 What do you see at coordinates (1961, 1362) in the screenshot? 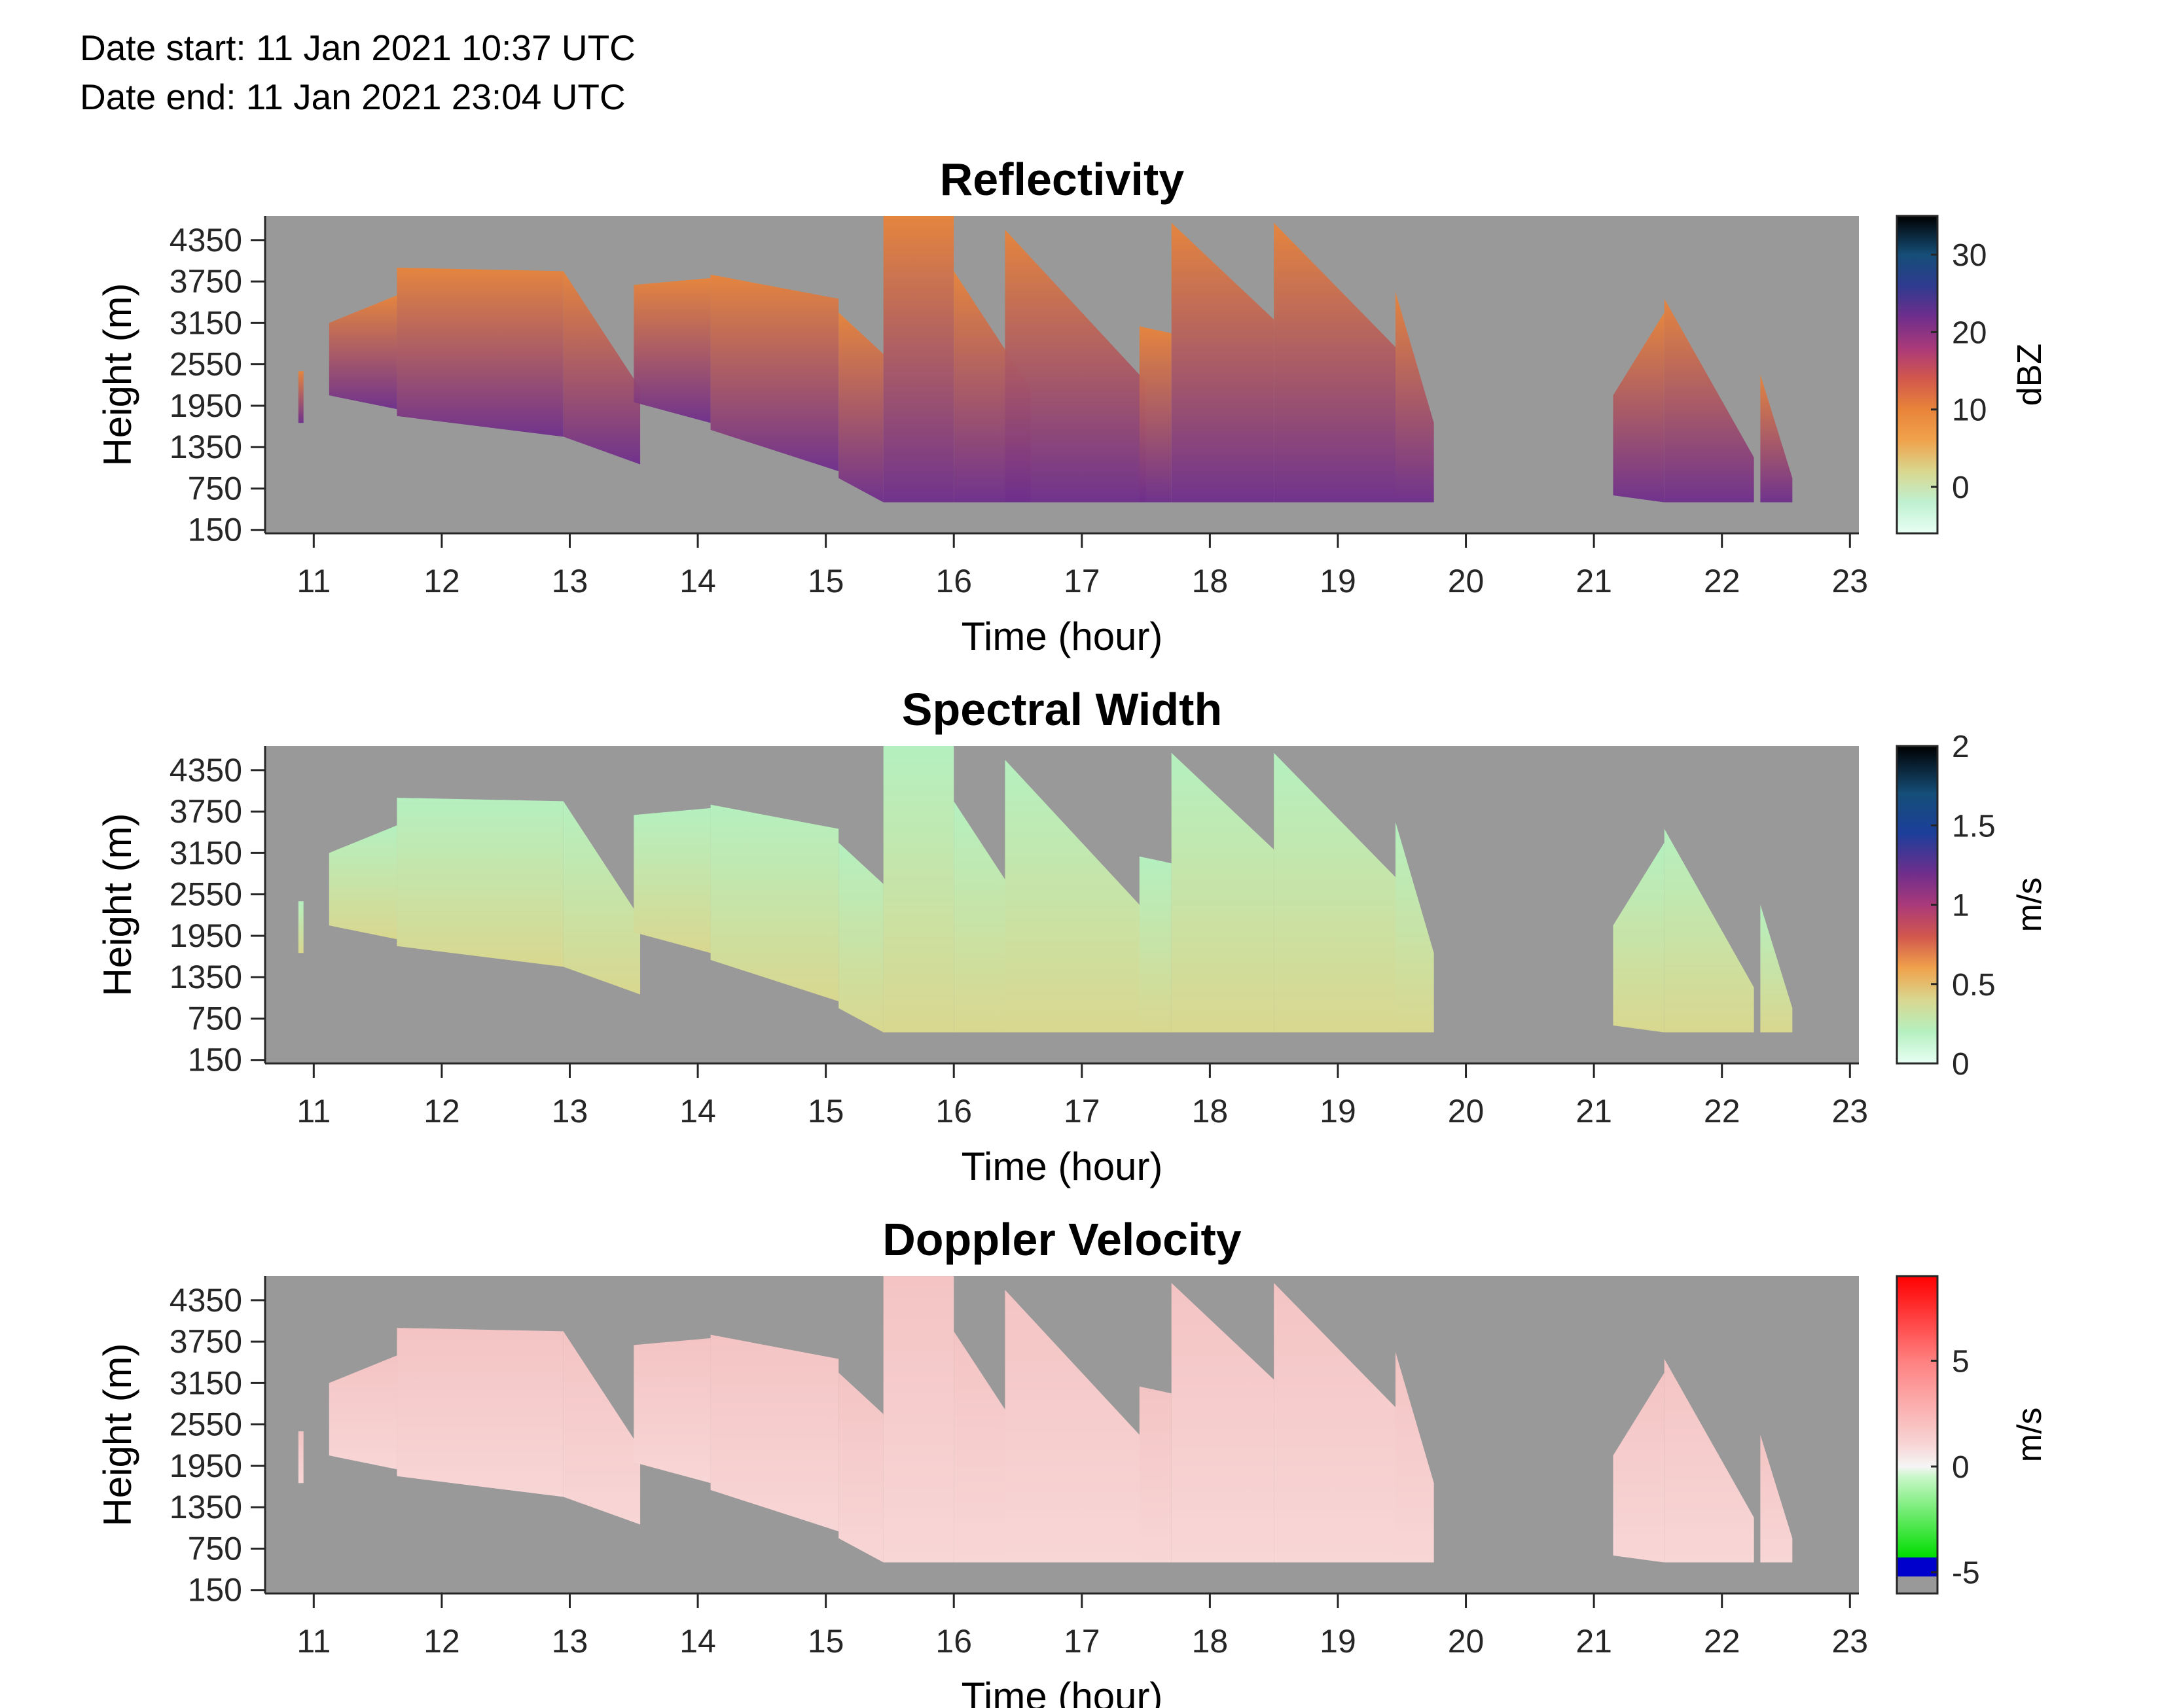
I see `colorbar-tick-label: 5` at bounding box center [1961, 1362].